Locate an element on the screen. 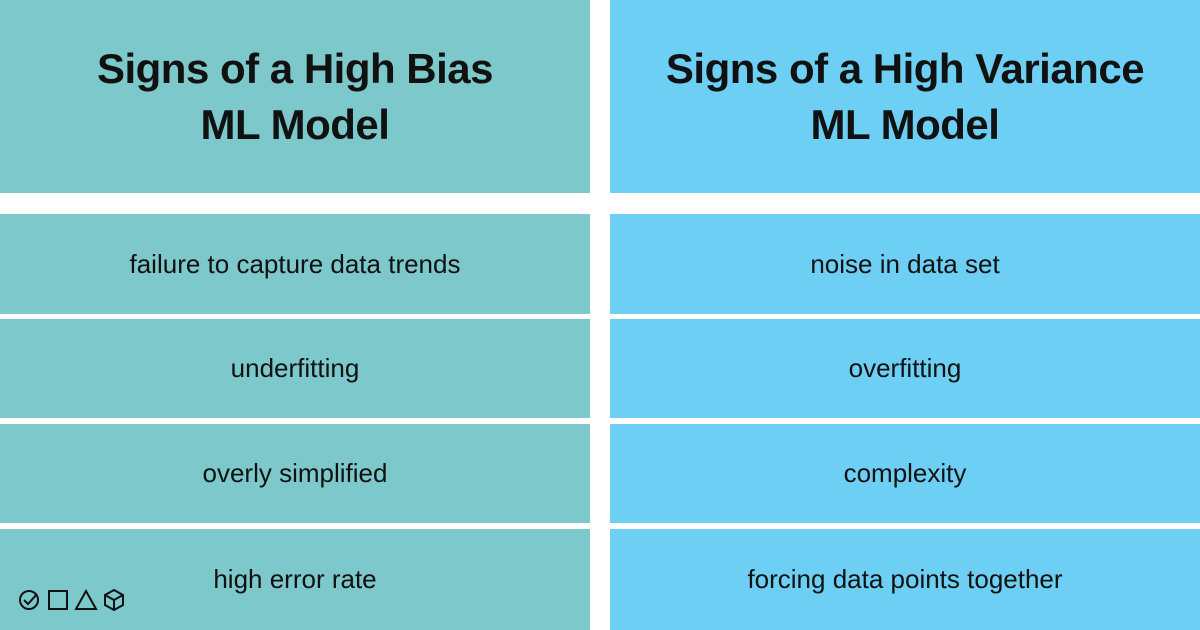  table-cell: overly simplified is located at coordinates (295, 473).